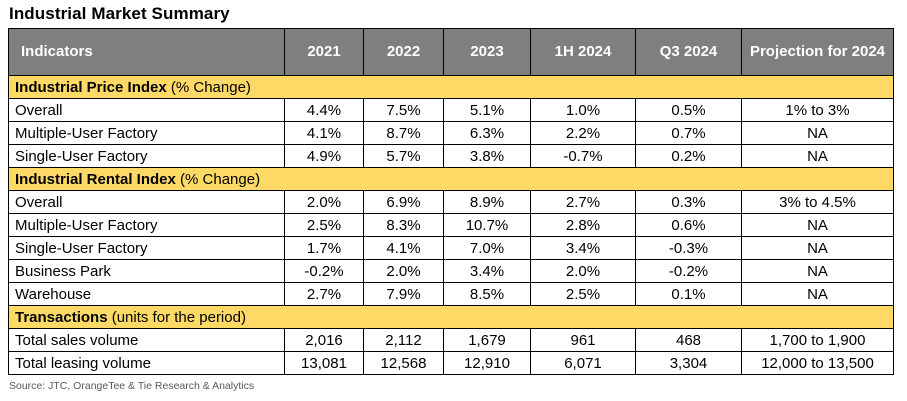 The image size is (907, 401). I want to click on section-row: Transactions (units for the period), so click(451, 317).